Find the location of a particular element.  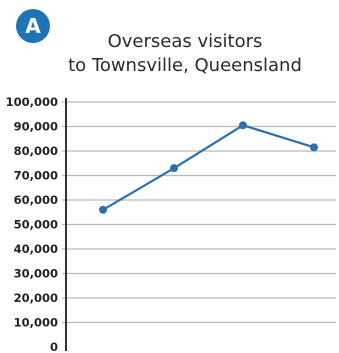

badge-circle is located at coordinates (33, 26).